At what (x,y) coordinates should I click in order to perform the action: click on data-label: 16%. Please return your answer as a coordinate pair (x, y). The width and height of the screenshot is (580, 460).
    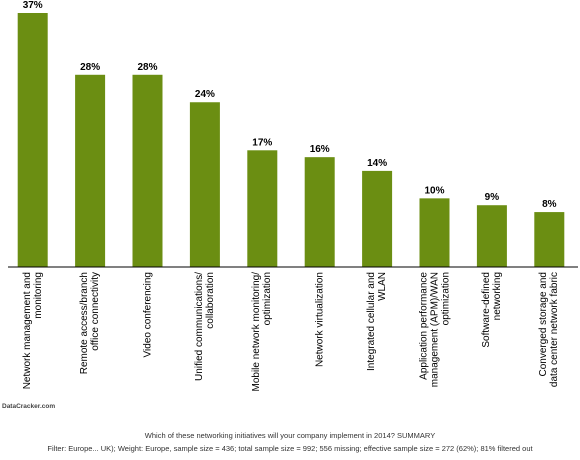
    Looking at the image, I should click on (320, 149).